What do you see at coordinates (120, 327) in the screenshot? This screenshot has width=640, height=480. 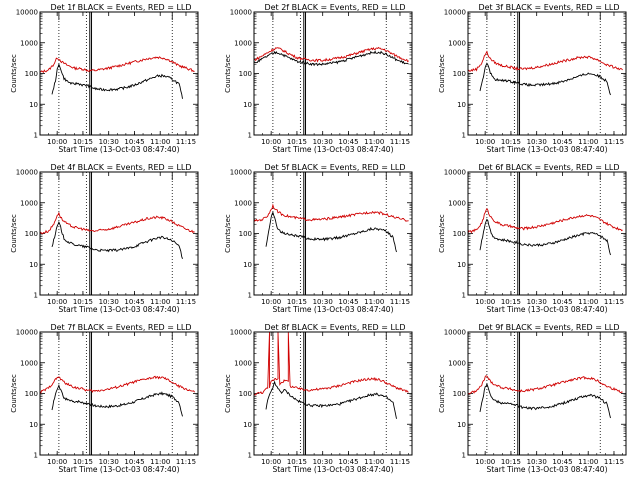 I see `panel-title: Det 7f BLACK = Events, RED = LLD` at bounding box center [120, 327].